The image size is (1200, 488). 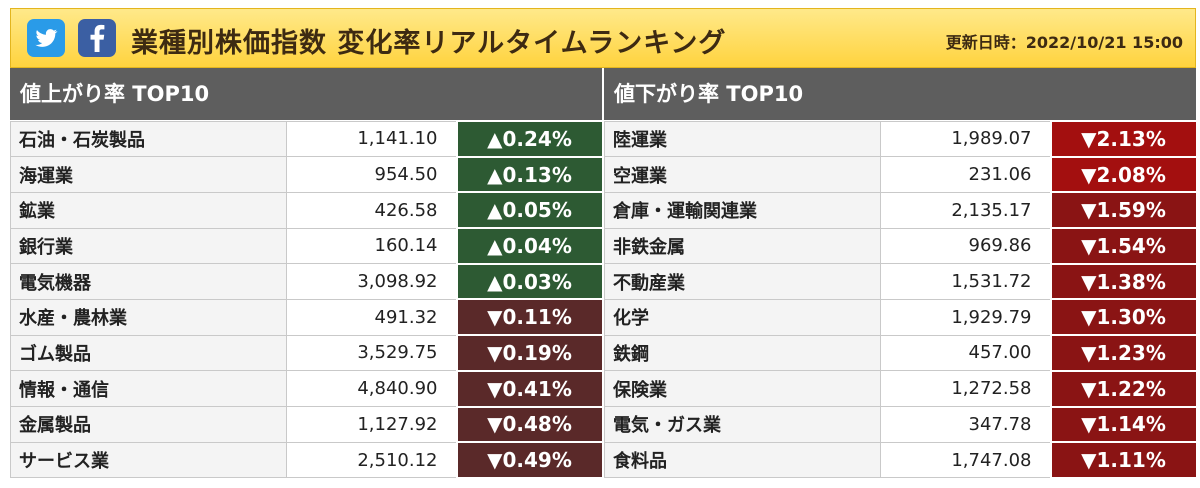 I want to click on table-row: 倉庫・運輸関連業 2,135.17 ▼1.59%, so click(x=901, y=210).